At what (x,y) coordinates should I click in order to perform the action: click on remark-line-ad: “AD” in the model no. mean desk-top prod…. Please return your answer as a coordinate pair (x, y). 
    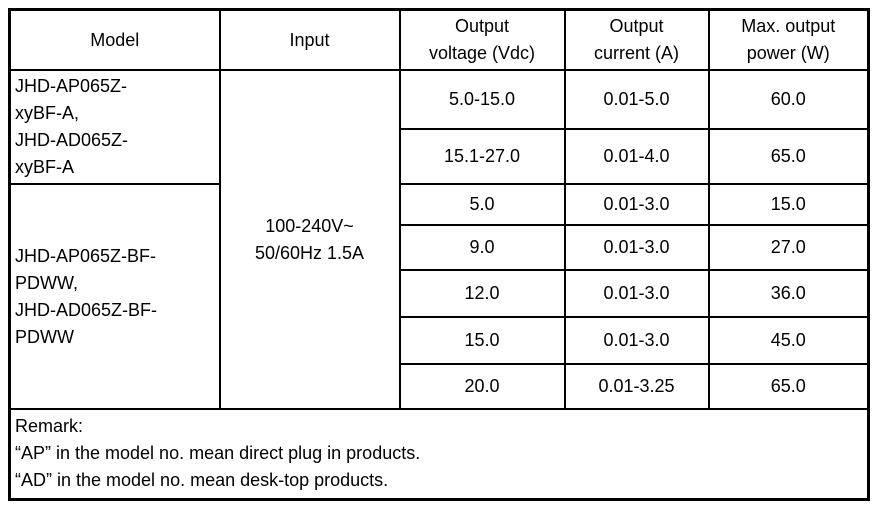
    Looking at the image, I should click on (202, 480).